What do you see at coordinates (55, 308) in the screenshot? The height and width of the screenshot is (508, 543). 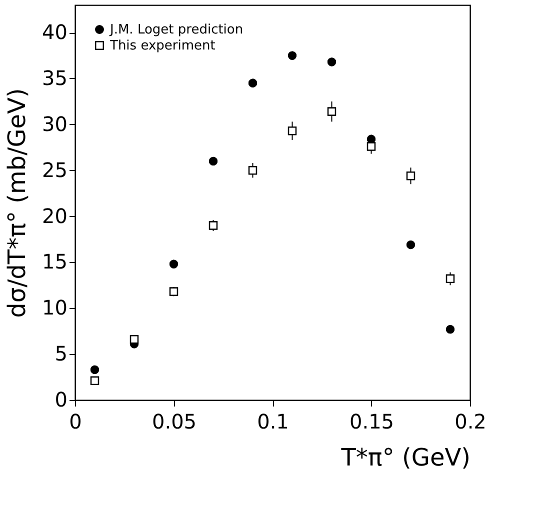 I see `y-tick-label: 10` at bounding box center [55, 308].